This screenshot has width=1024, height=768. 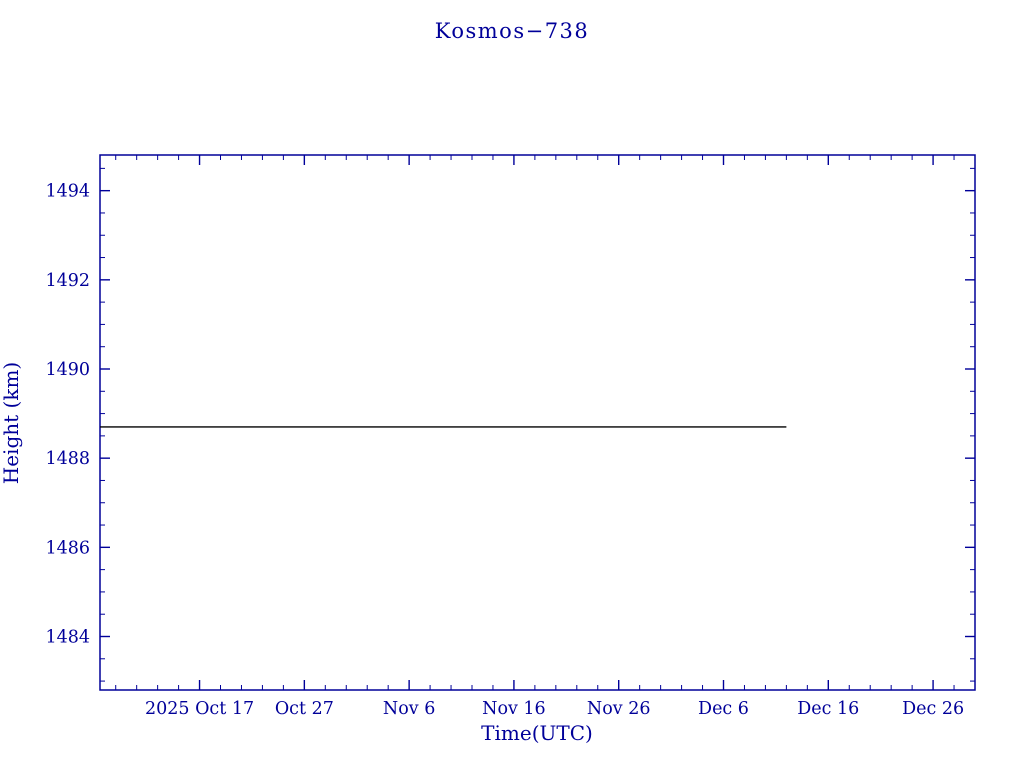 What do you see at coordinates (67, 370) in the screenshot?
I see `svg-text: 1490` at bounding box center [67, 370].